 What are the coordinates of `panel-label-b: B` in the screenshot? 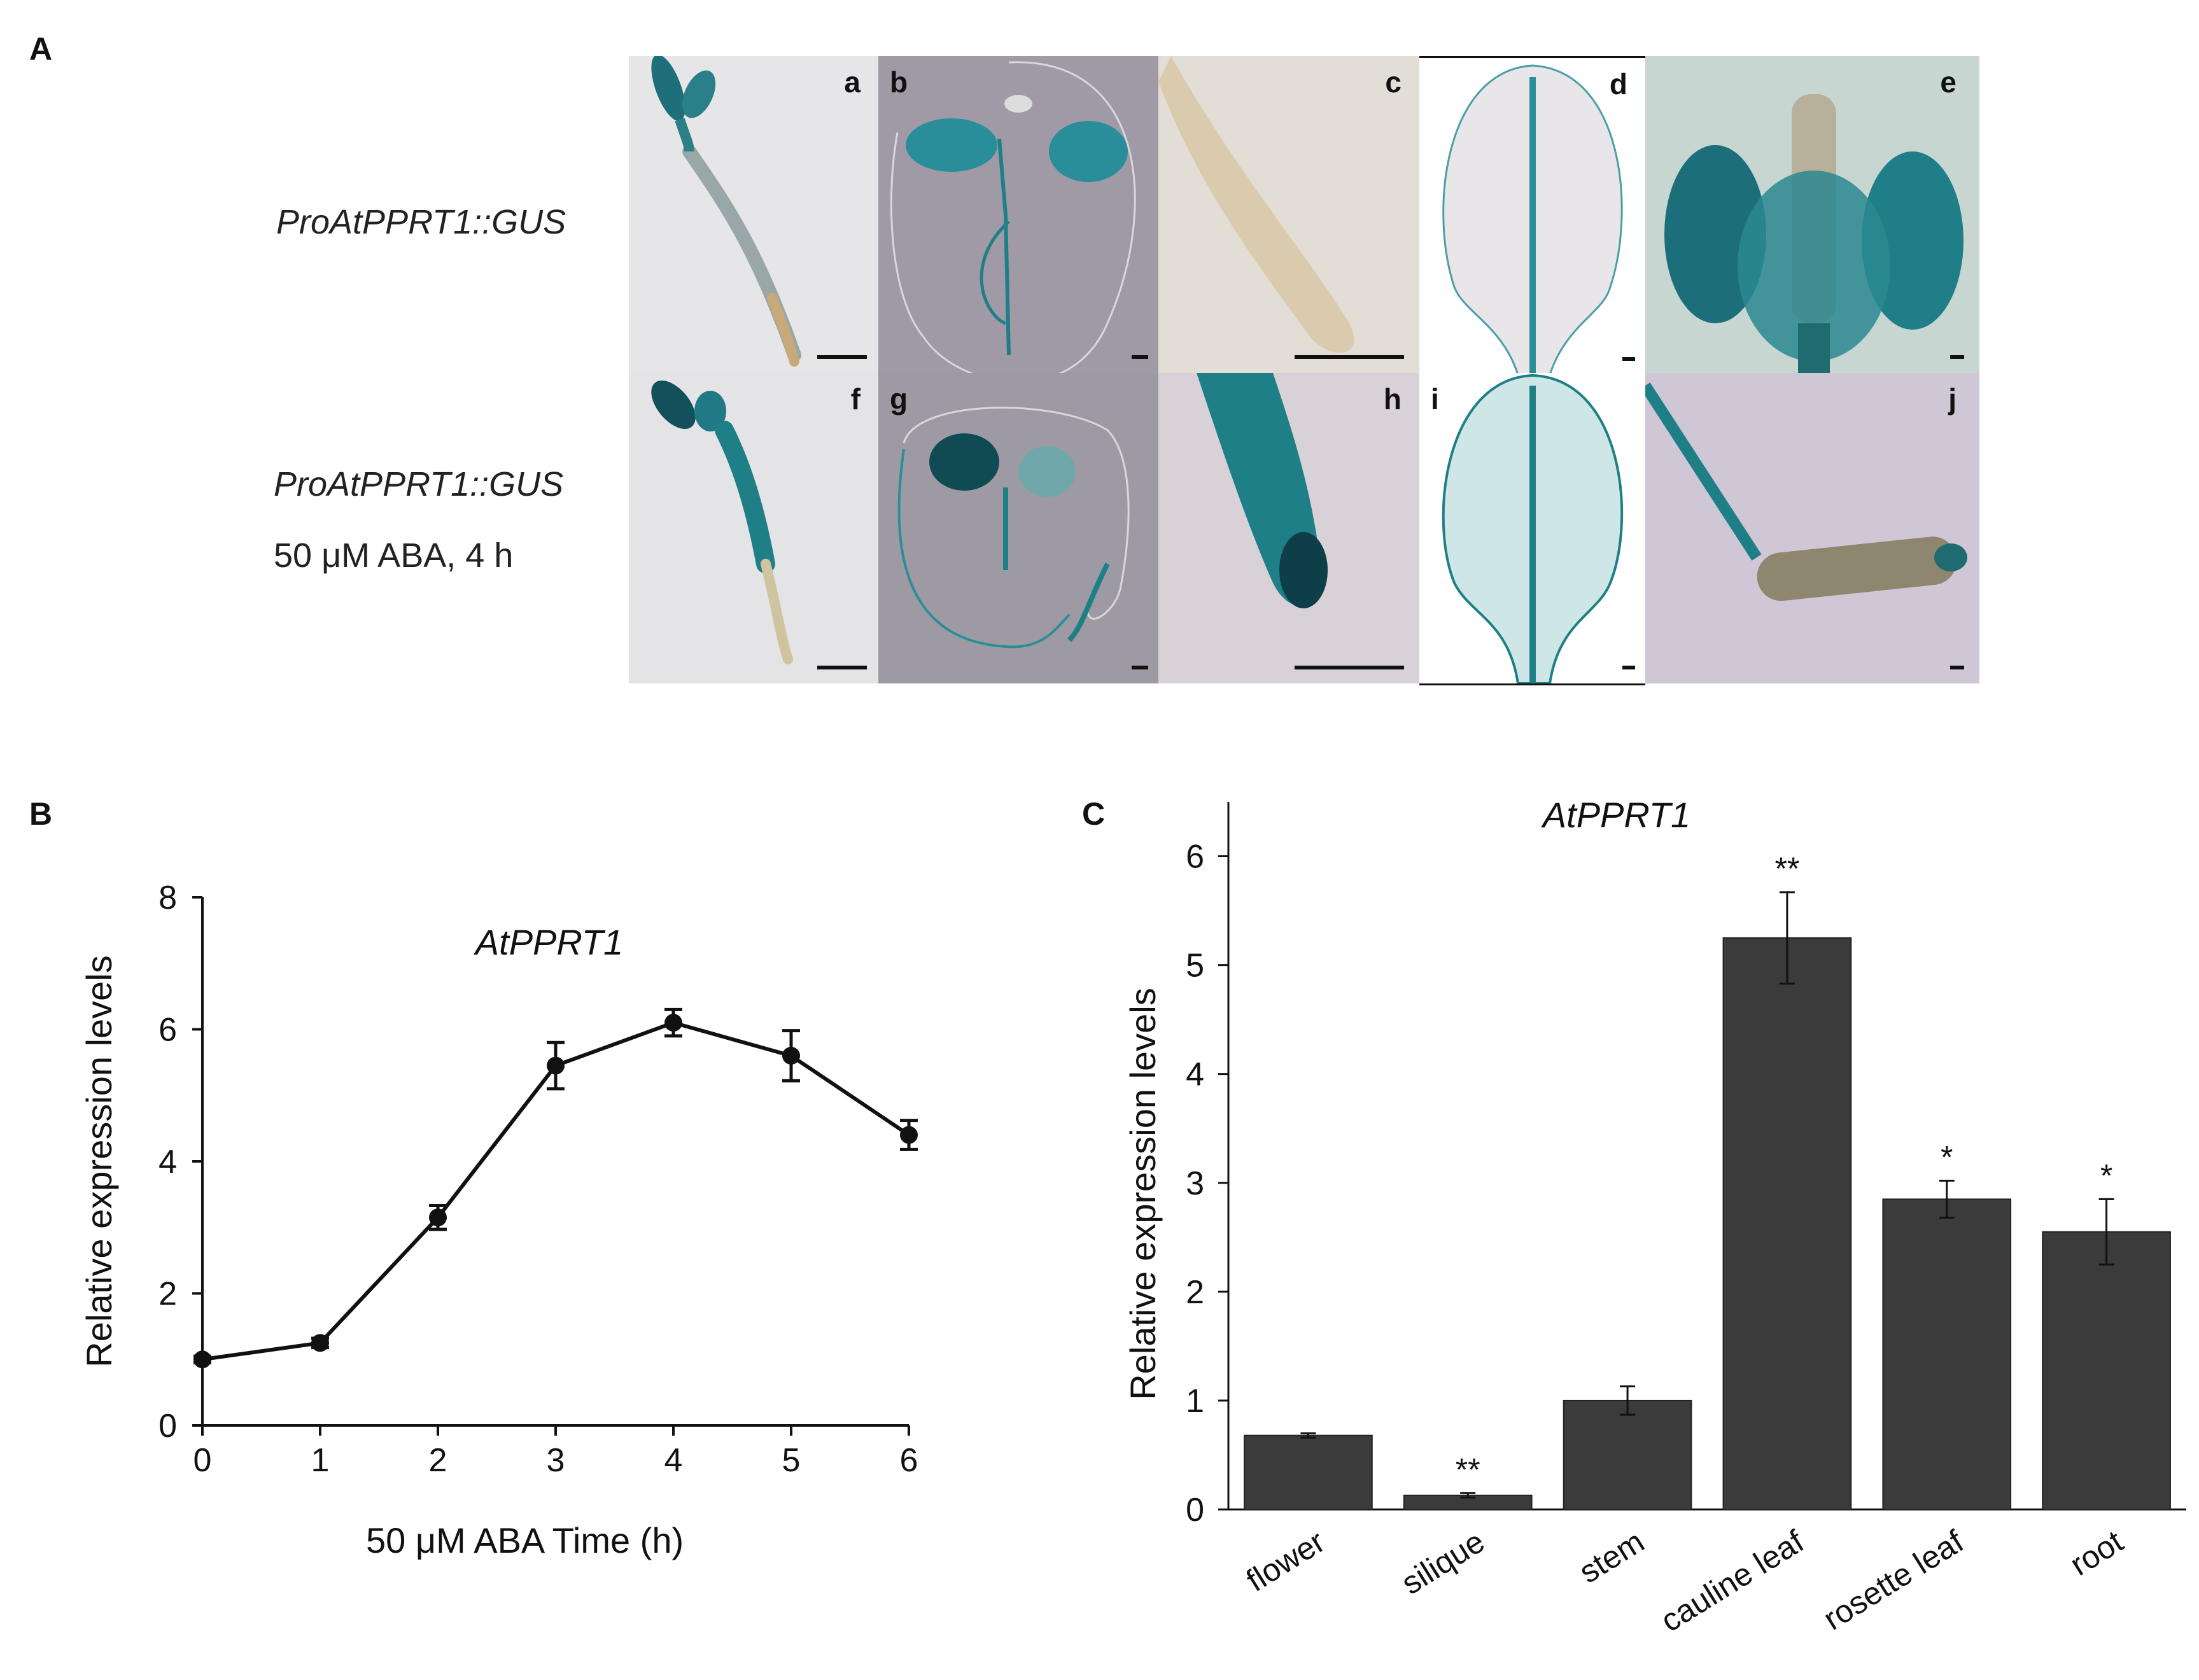 It's located at (41, 814).